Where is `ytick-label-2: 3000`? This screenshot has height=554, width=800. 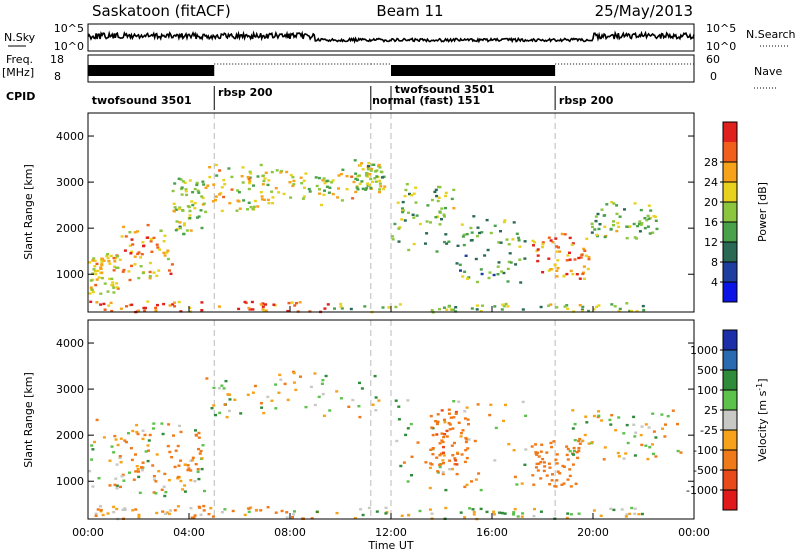 ytick-label-2: 3000 is located at coordinates (70, 182).